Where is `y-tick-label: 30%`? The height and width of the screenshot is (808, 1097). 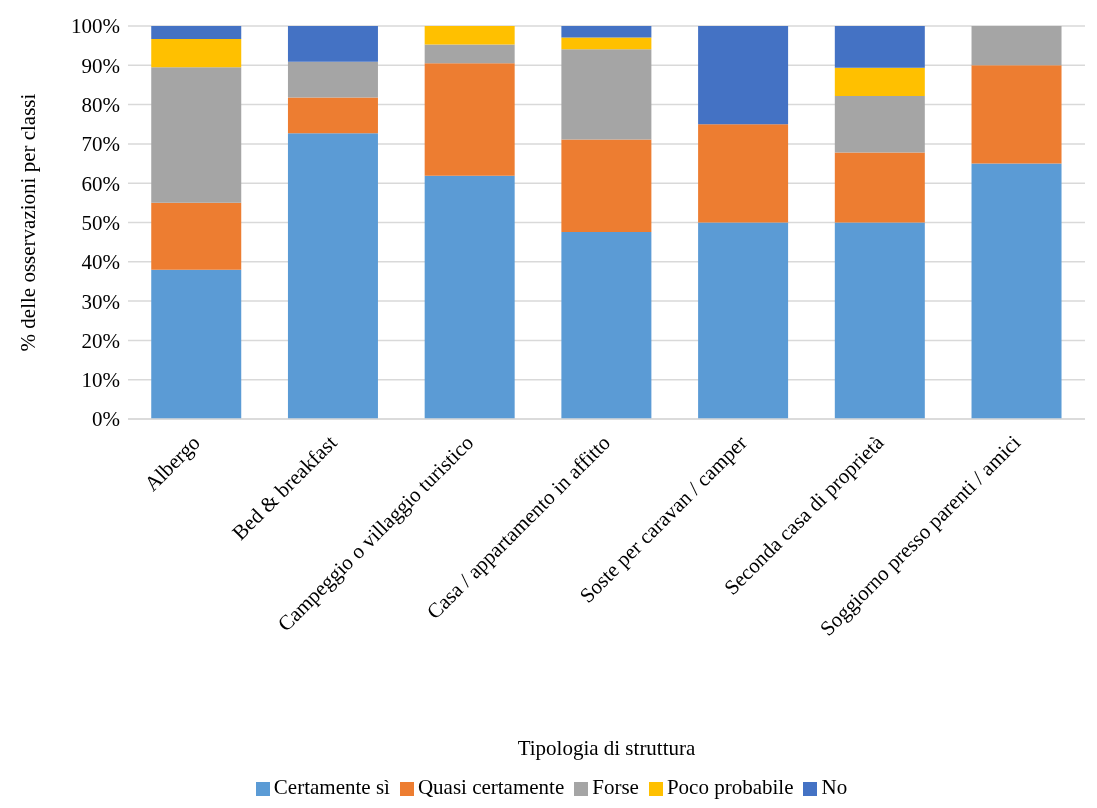
y-tick-label: 30% is located at coordinates (100, 301).